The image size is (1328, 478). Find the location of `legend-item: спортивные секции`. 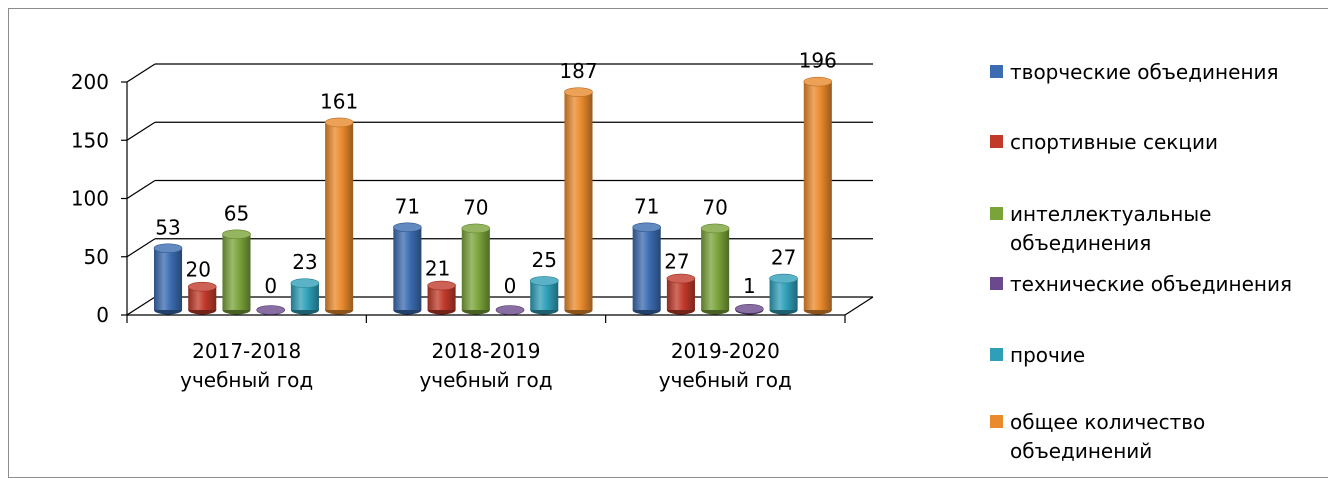

legend-item: спортивные секции is located at coordinates (1150, 142).